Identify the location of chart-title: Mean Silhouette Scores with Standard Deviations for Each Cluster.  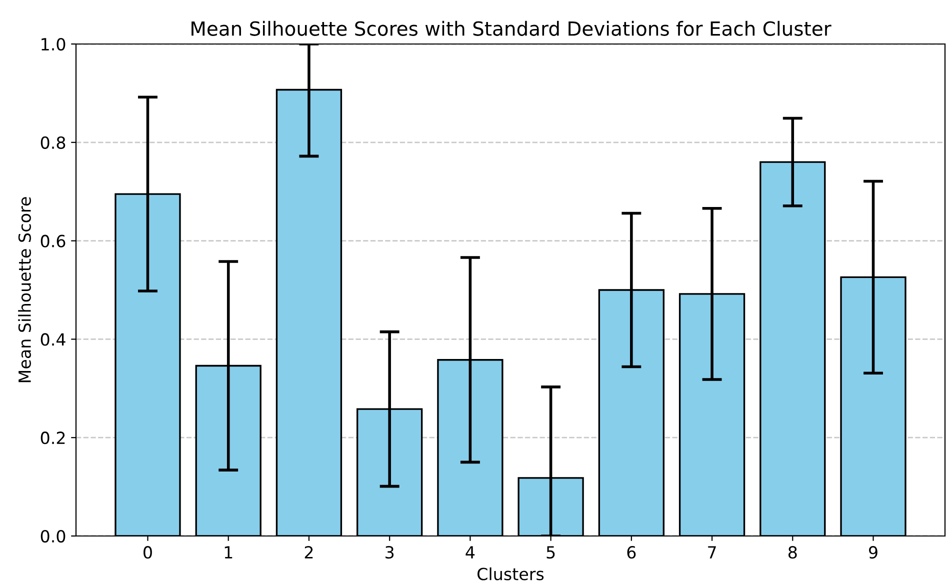
(512, 28).